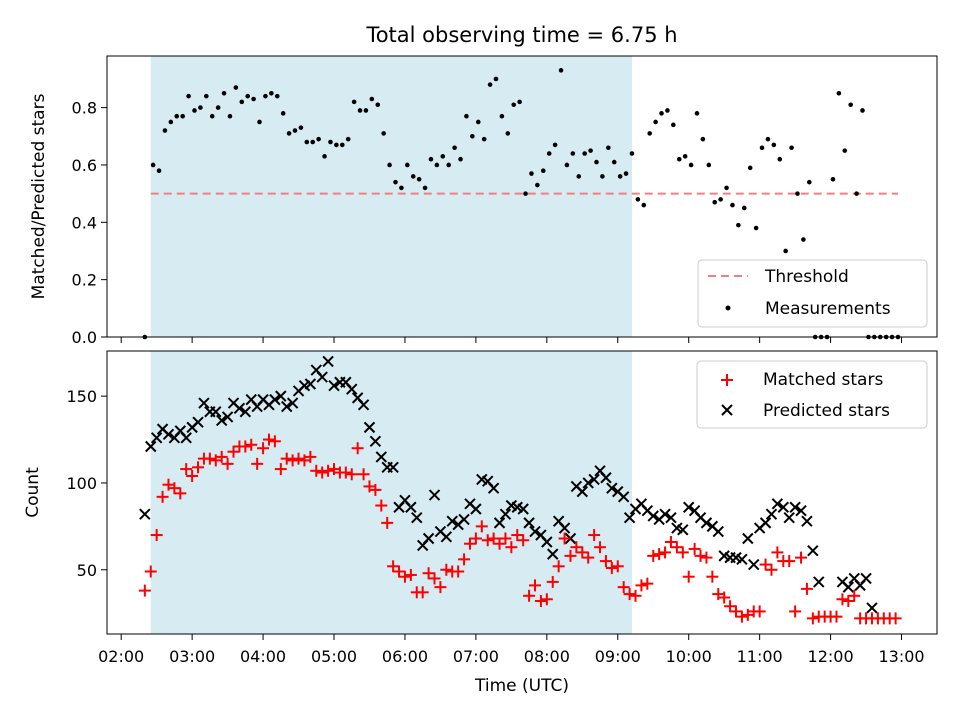  I want to click on top-legend-box, so click(812, 293).